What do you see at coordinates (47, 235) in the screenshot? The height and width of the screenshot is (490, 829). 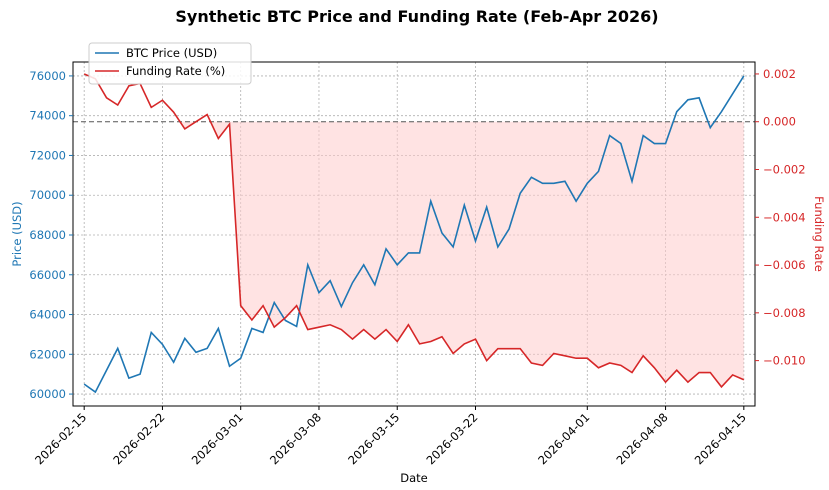 I see `y-left-tick-label: 68000` at bounding box center [47, 235].